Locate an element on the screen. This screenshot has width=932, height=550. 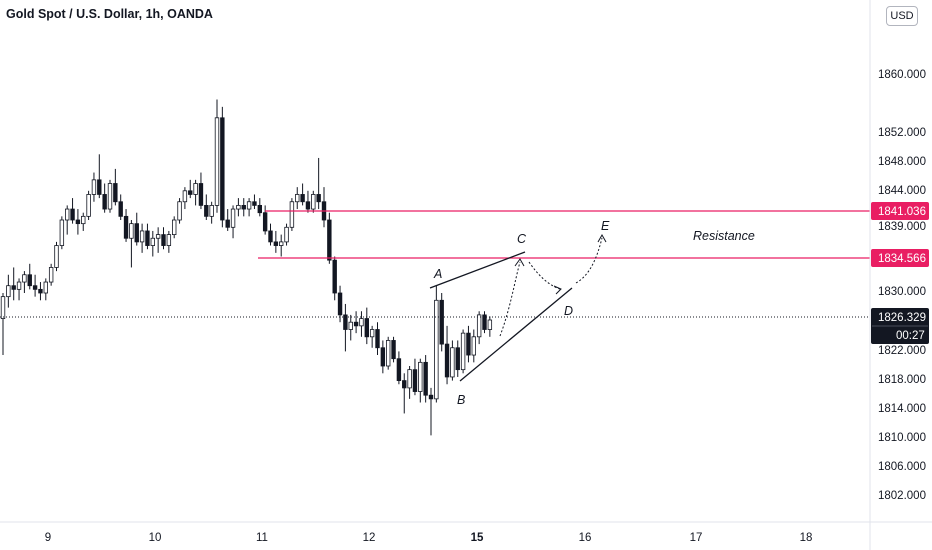
trendline-lower is located at coordinates (516, 334).